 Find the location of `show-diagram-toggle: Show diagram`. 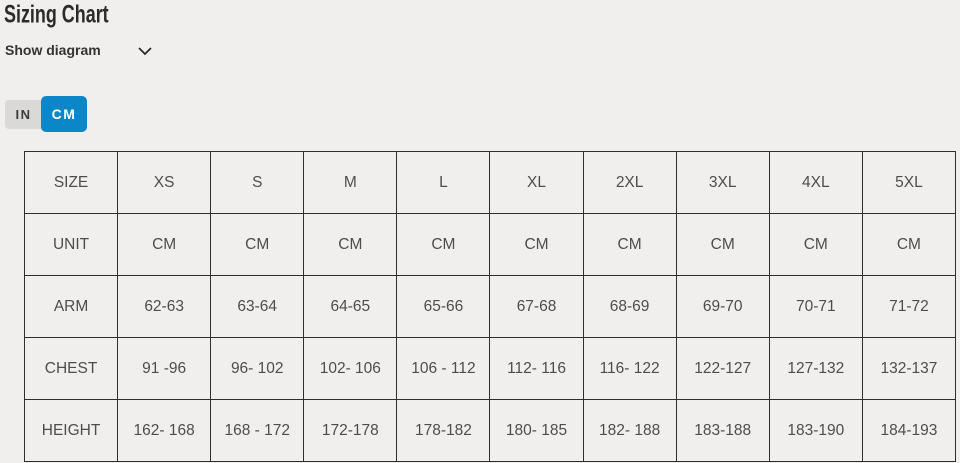

show-diagram-toggle: Show diagram is located at coordinates (79, 50).